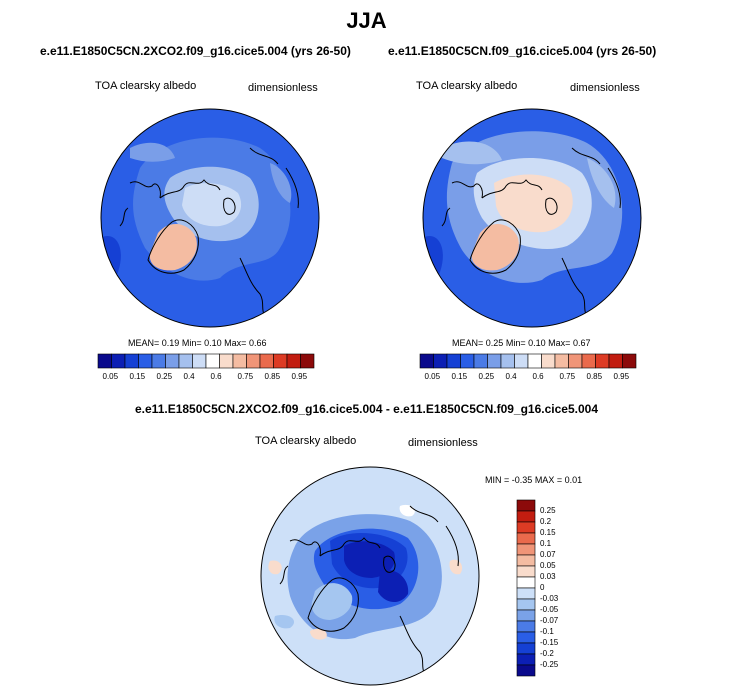  What do you see at coordinates (170, 343) in the screenshot?
I see `panel1-mean: 0.19` at bounding box center [170, 343].